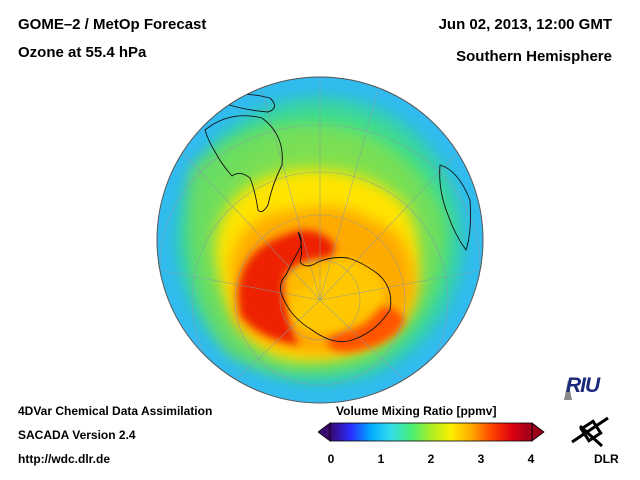 This screenshot has height=480, width=640. I want to click on hemisphere-label: Southern Hemisphere, so click(534, 56).